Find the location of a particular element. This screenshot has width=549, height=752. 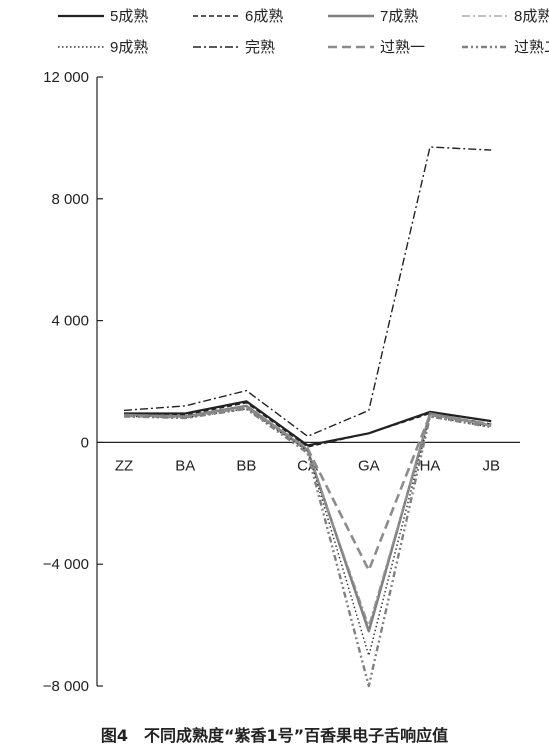

y-tick-label: −8 000 is located at coordinates (66, 686).